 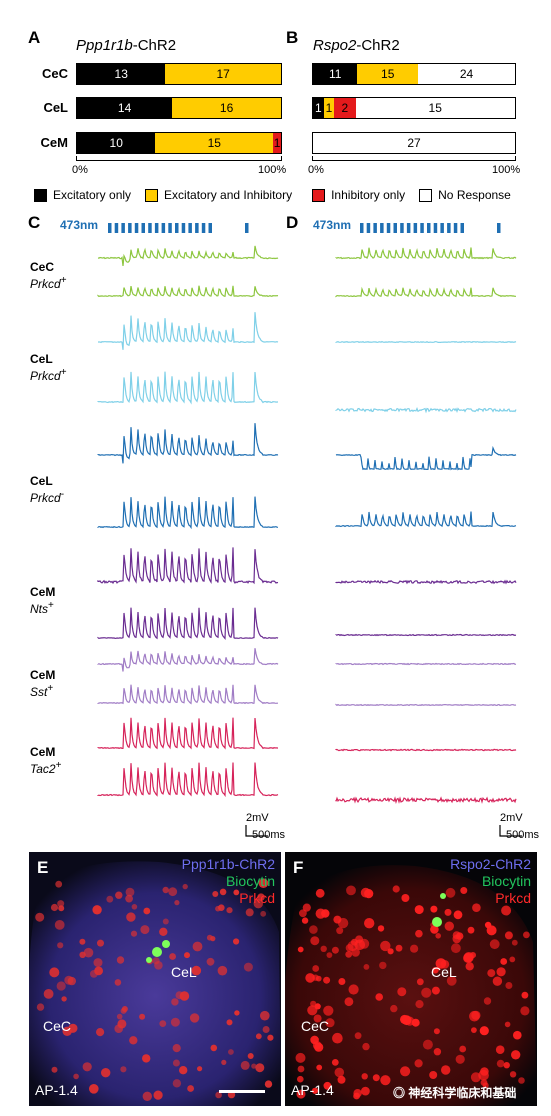 What do you see at coordinates (214, 143) in the screenshot?
I see `bar-segment: 15` at bounding box center [214, 143].